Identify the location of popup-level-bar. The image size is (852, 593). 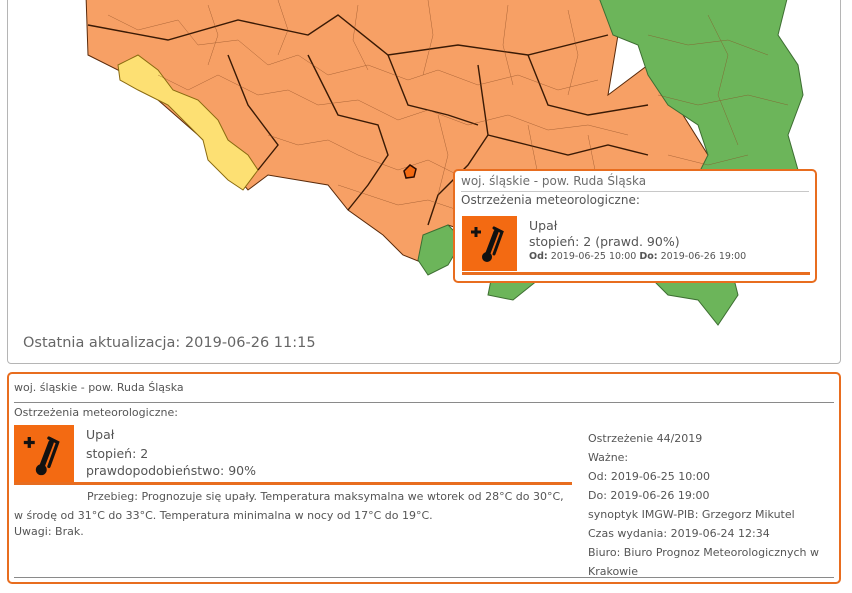
(636, 273).